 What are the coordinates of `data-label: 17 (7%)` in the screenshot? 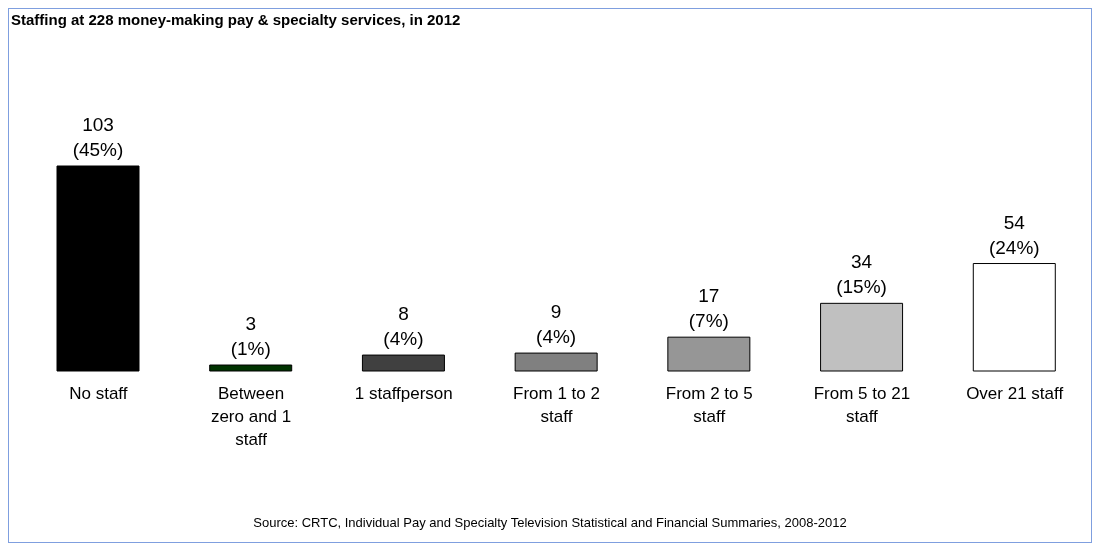 It's located at (708, 308).